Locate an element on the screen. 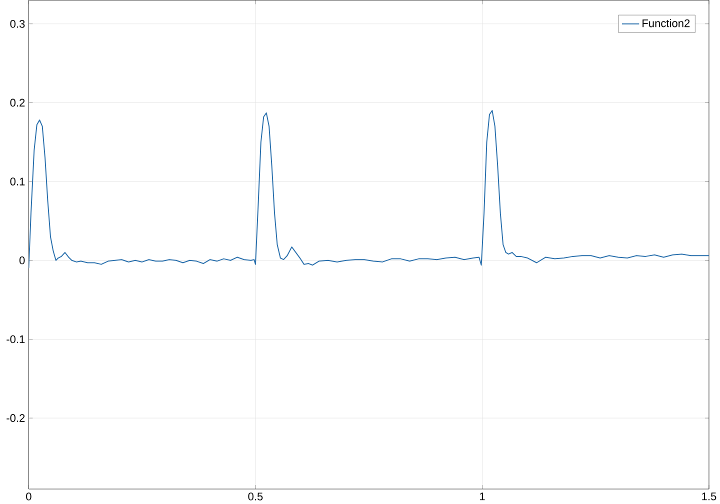 Image resolution: width=720 pixels, height=504 pixels. legend-label: Function2 is located at coordinates (666, 23).